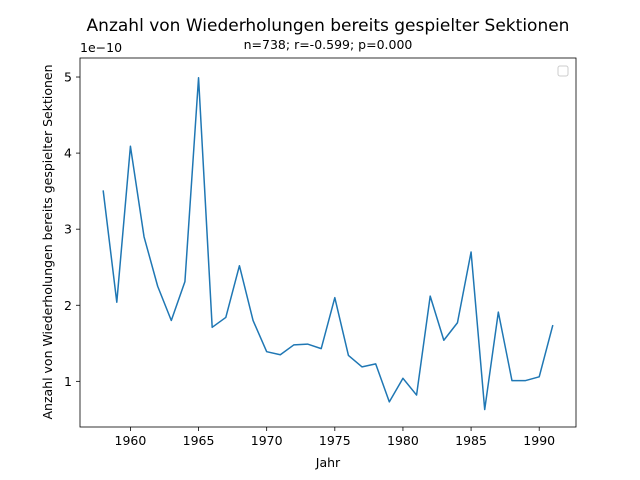  Describe the element at coordinates (267, 440) in the screenshot. I see `x-tick-label: 1970` at that location.